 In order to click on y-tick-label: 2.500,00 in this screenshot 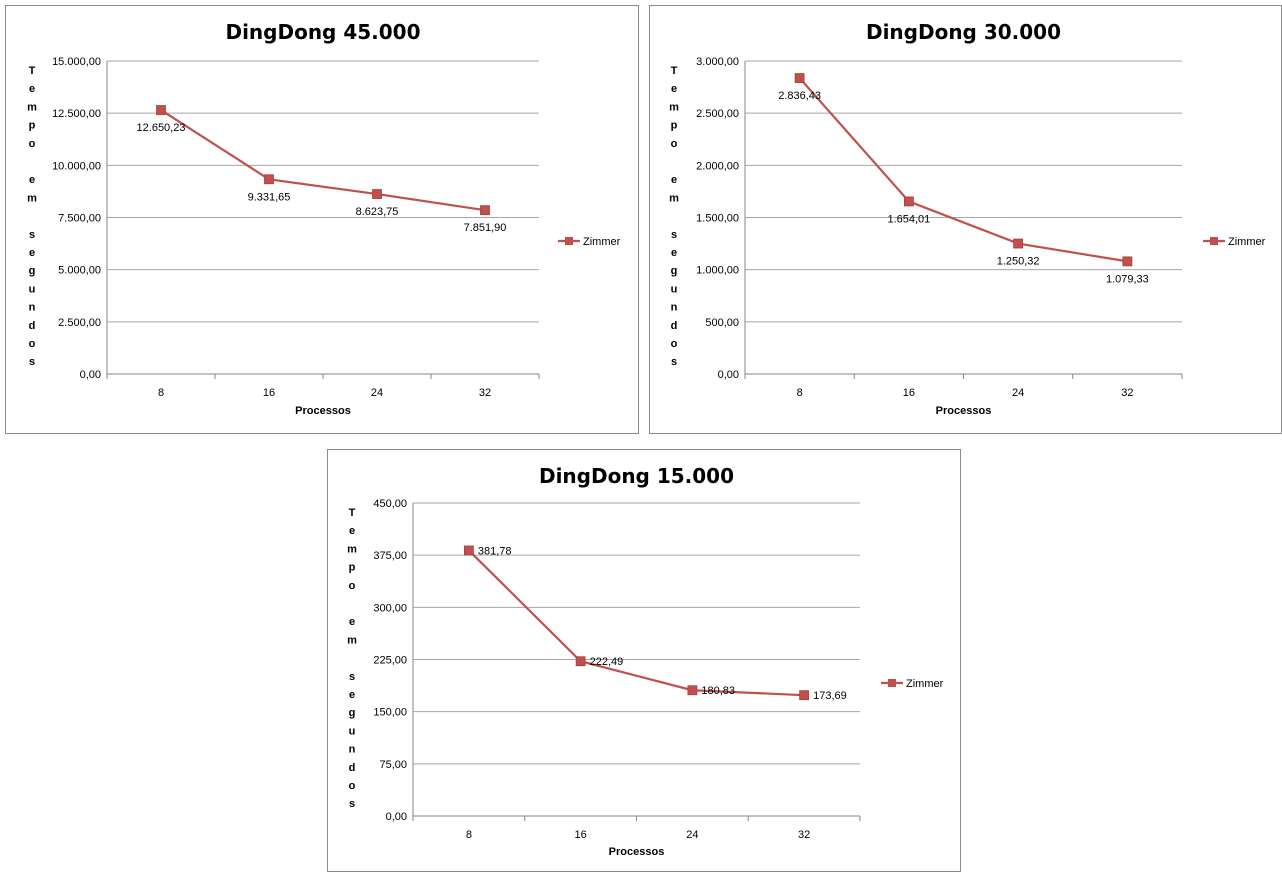, I will do `click(717, 114)`.